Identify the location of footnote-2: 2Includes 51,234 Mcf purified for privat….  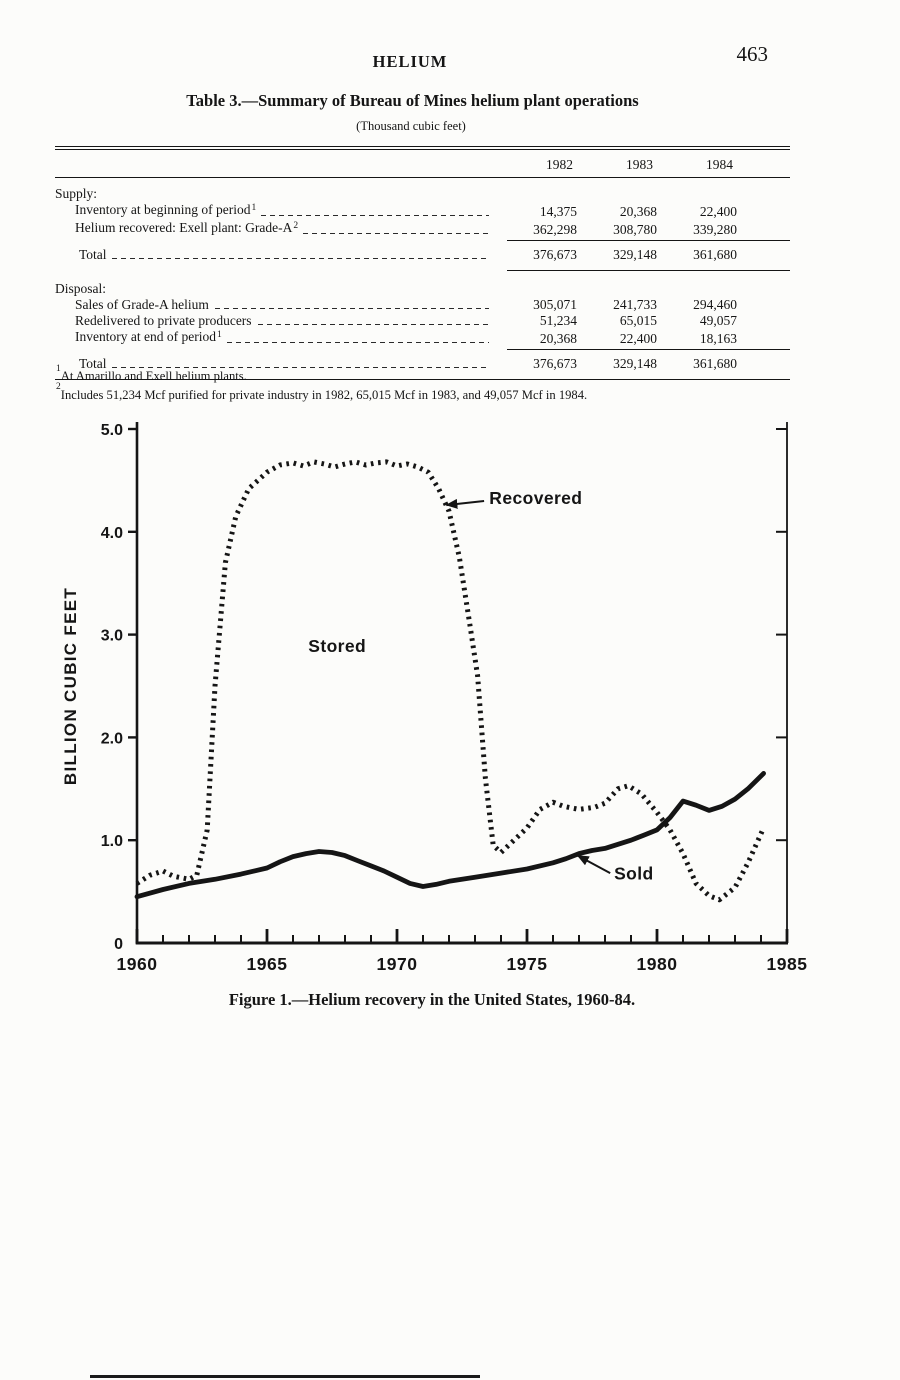
(415, 393).